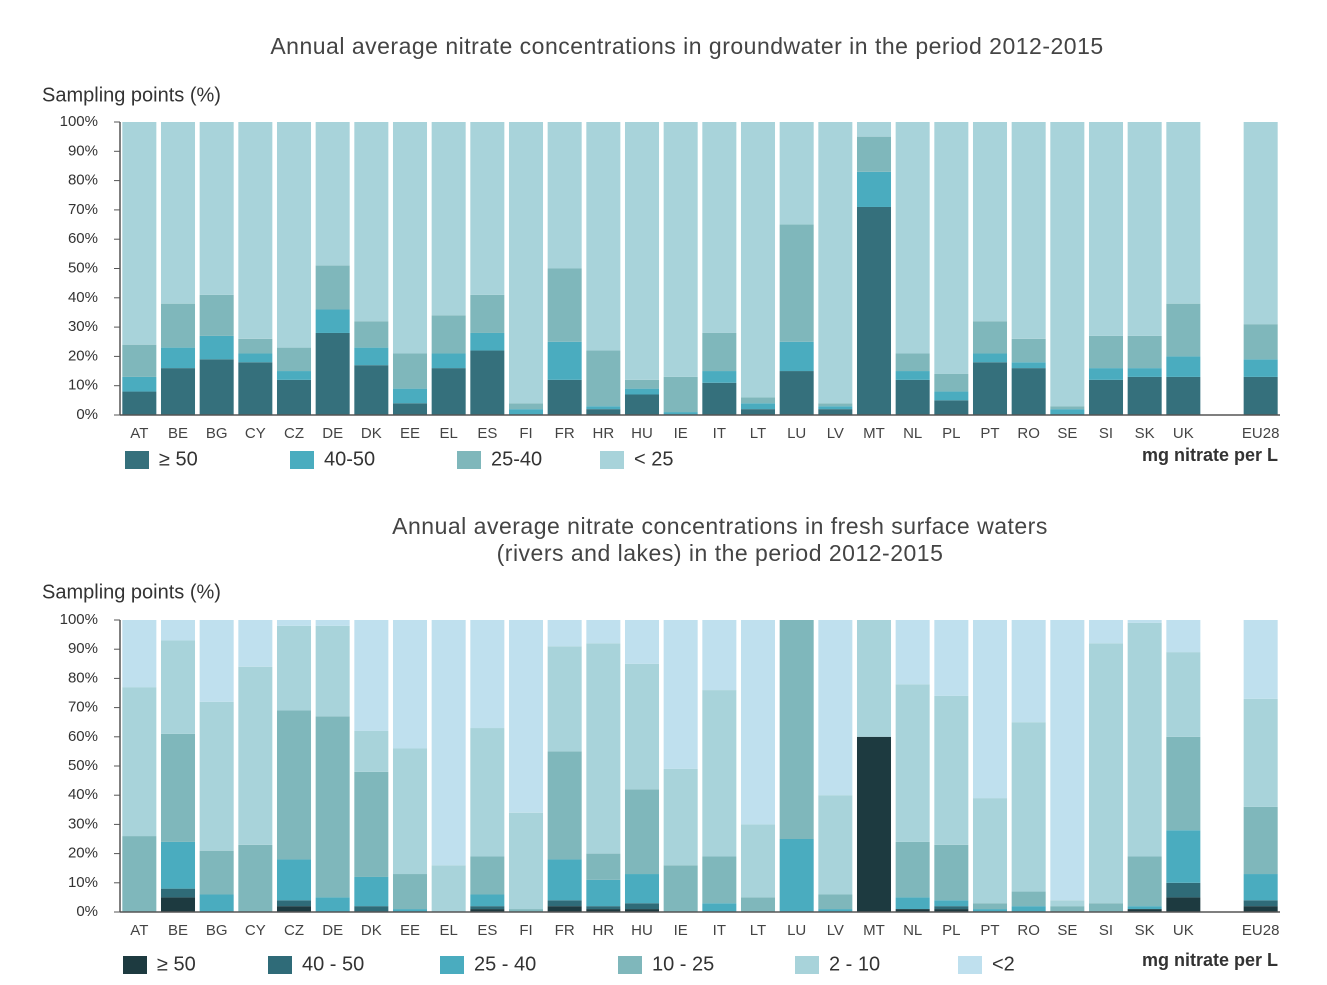  Describe the element at coordinates (83, 794) in the screenshot. I see `y-tick-label: 40%` at that location.